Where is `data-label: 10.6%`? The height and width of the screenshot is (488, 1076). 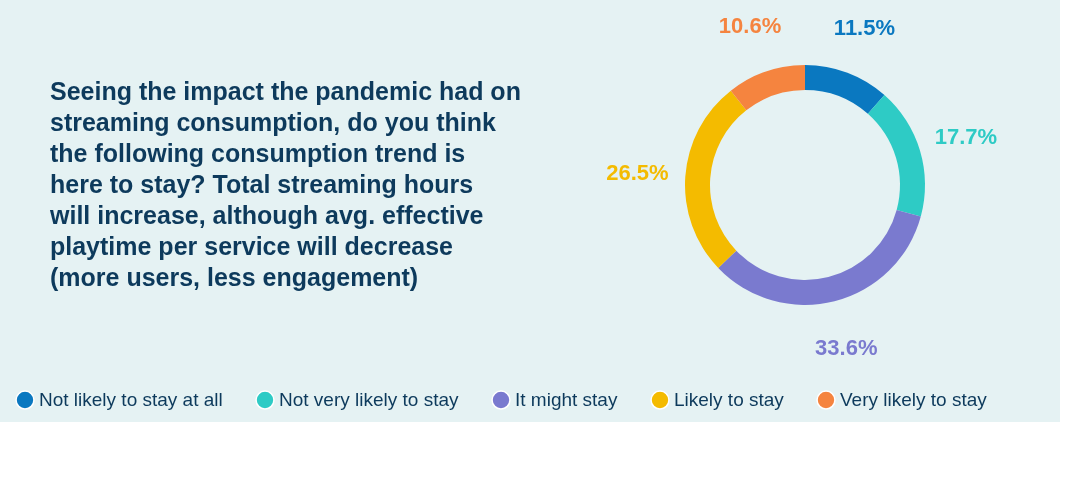 data-label: 10.6% is located at coordinates (750, 26).